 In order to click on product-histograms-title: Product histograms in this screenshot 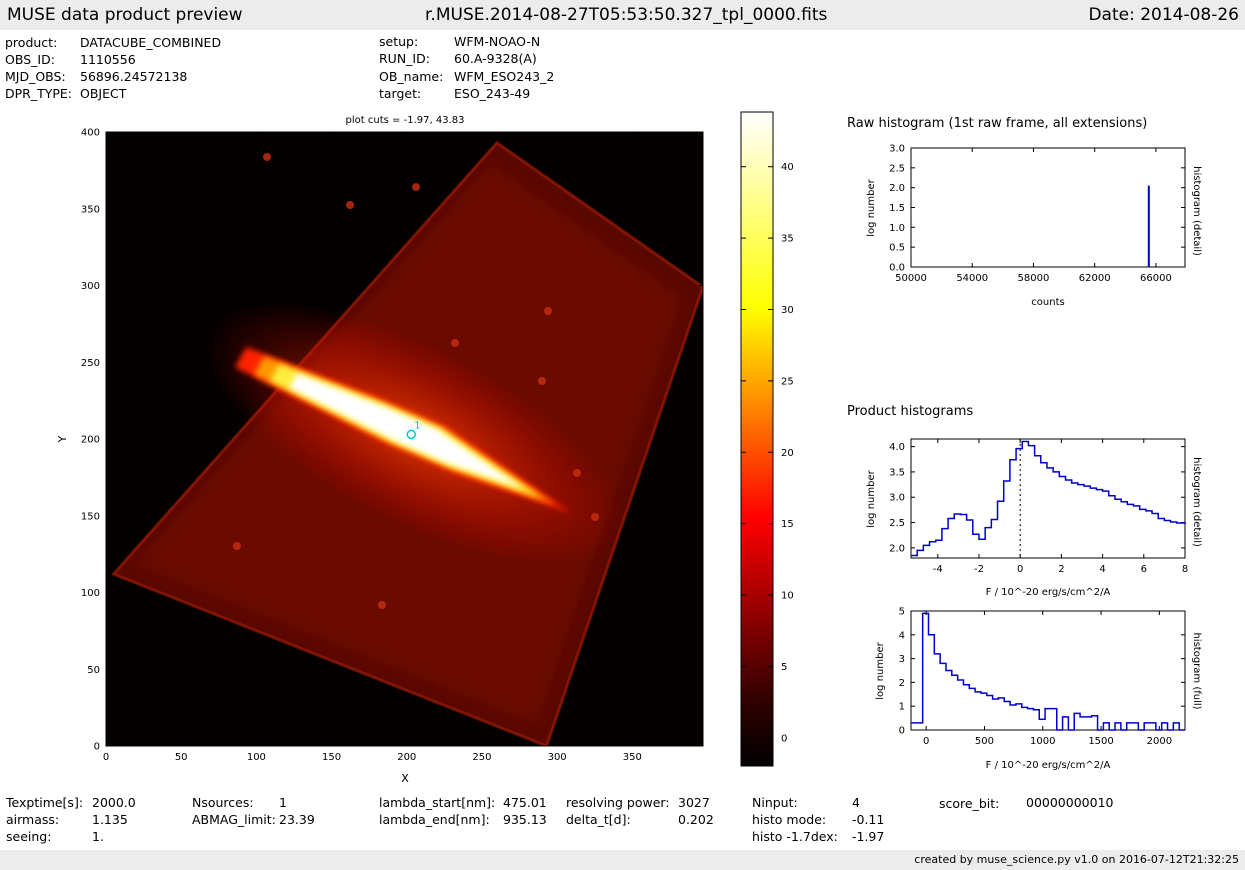, I will do `click(910, 411)`.